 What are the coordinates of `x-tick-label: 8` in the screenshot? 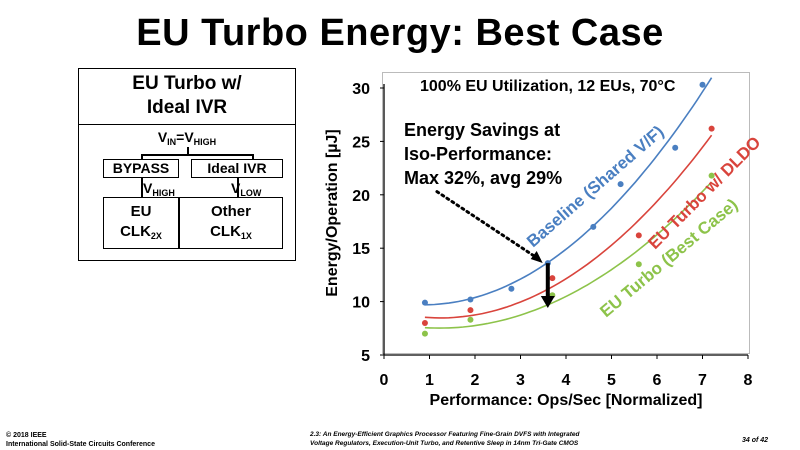 It's located at (748, 380).